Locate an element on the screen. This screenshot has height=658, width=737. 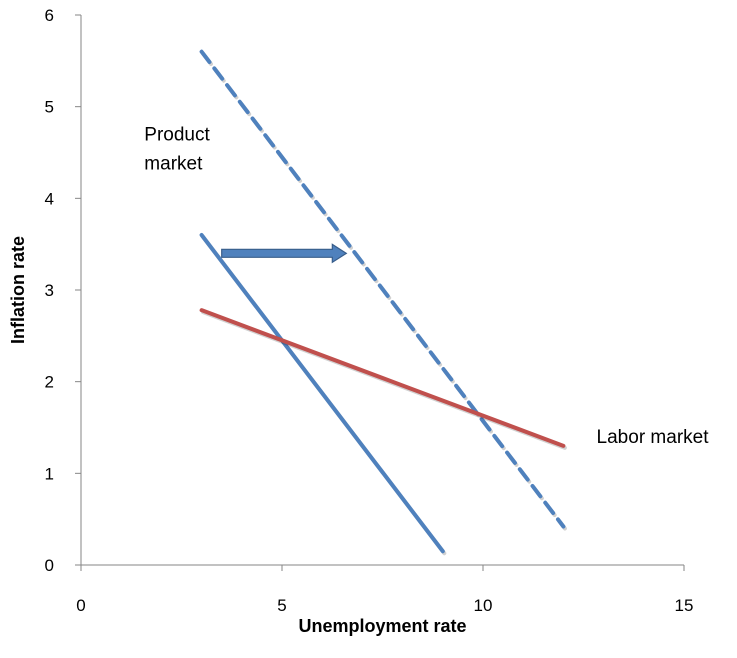
y-tick-label: 2 is located at coordinates (49, 382).